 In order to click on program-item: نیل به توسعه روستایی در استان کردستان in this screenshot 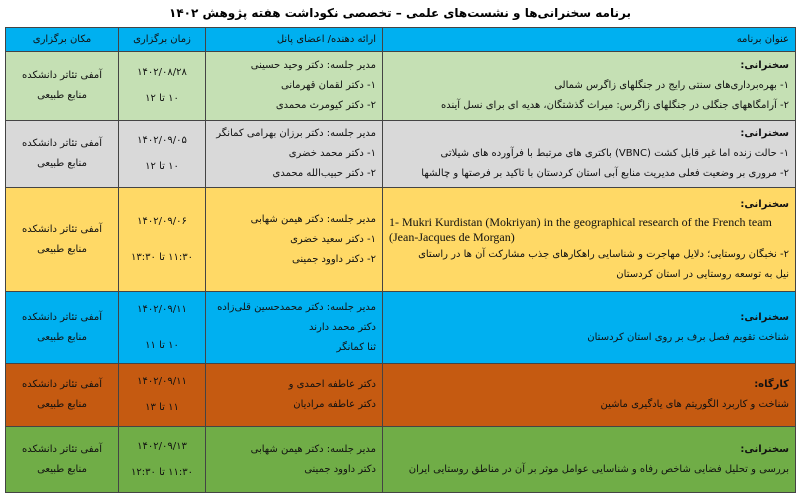, I will do `click(702, 274)`.